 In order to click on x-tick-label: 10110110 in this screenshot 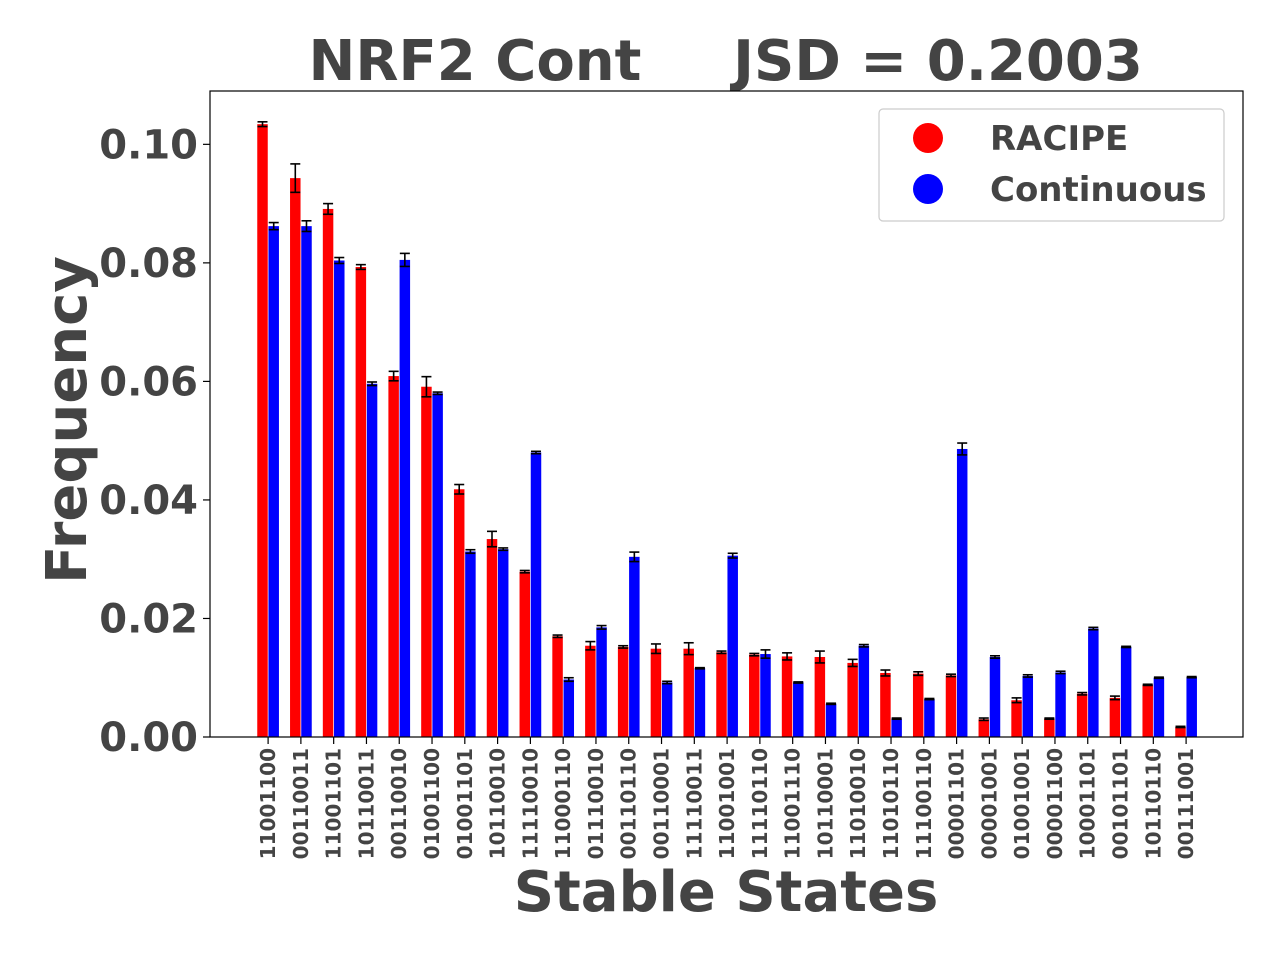, I will do `click(1153, 803)`.